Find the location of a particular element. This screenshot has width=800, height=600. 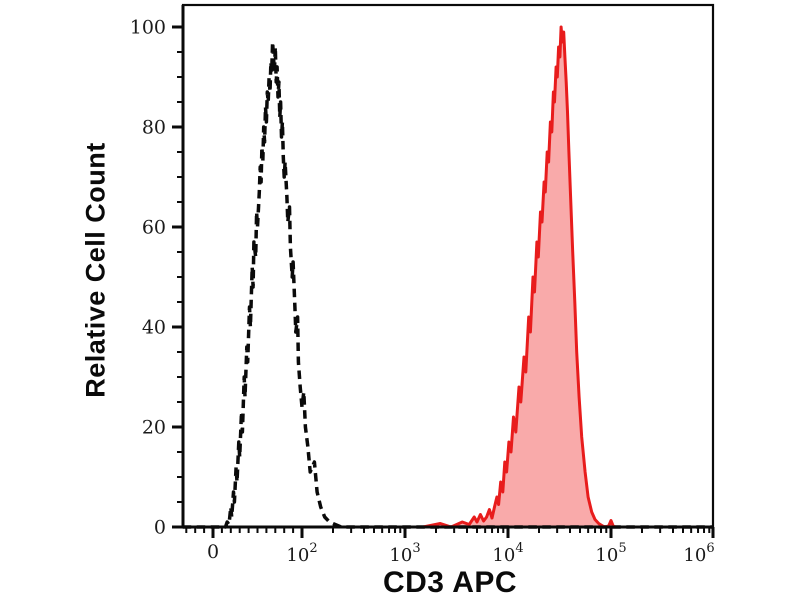

y-axis-title: Relative Cell Count is located at coordinates (95, 270).